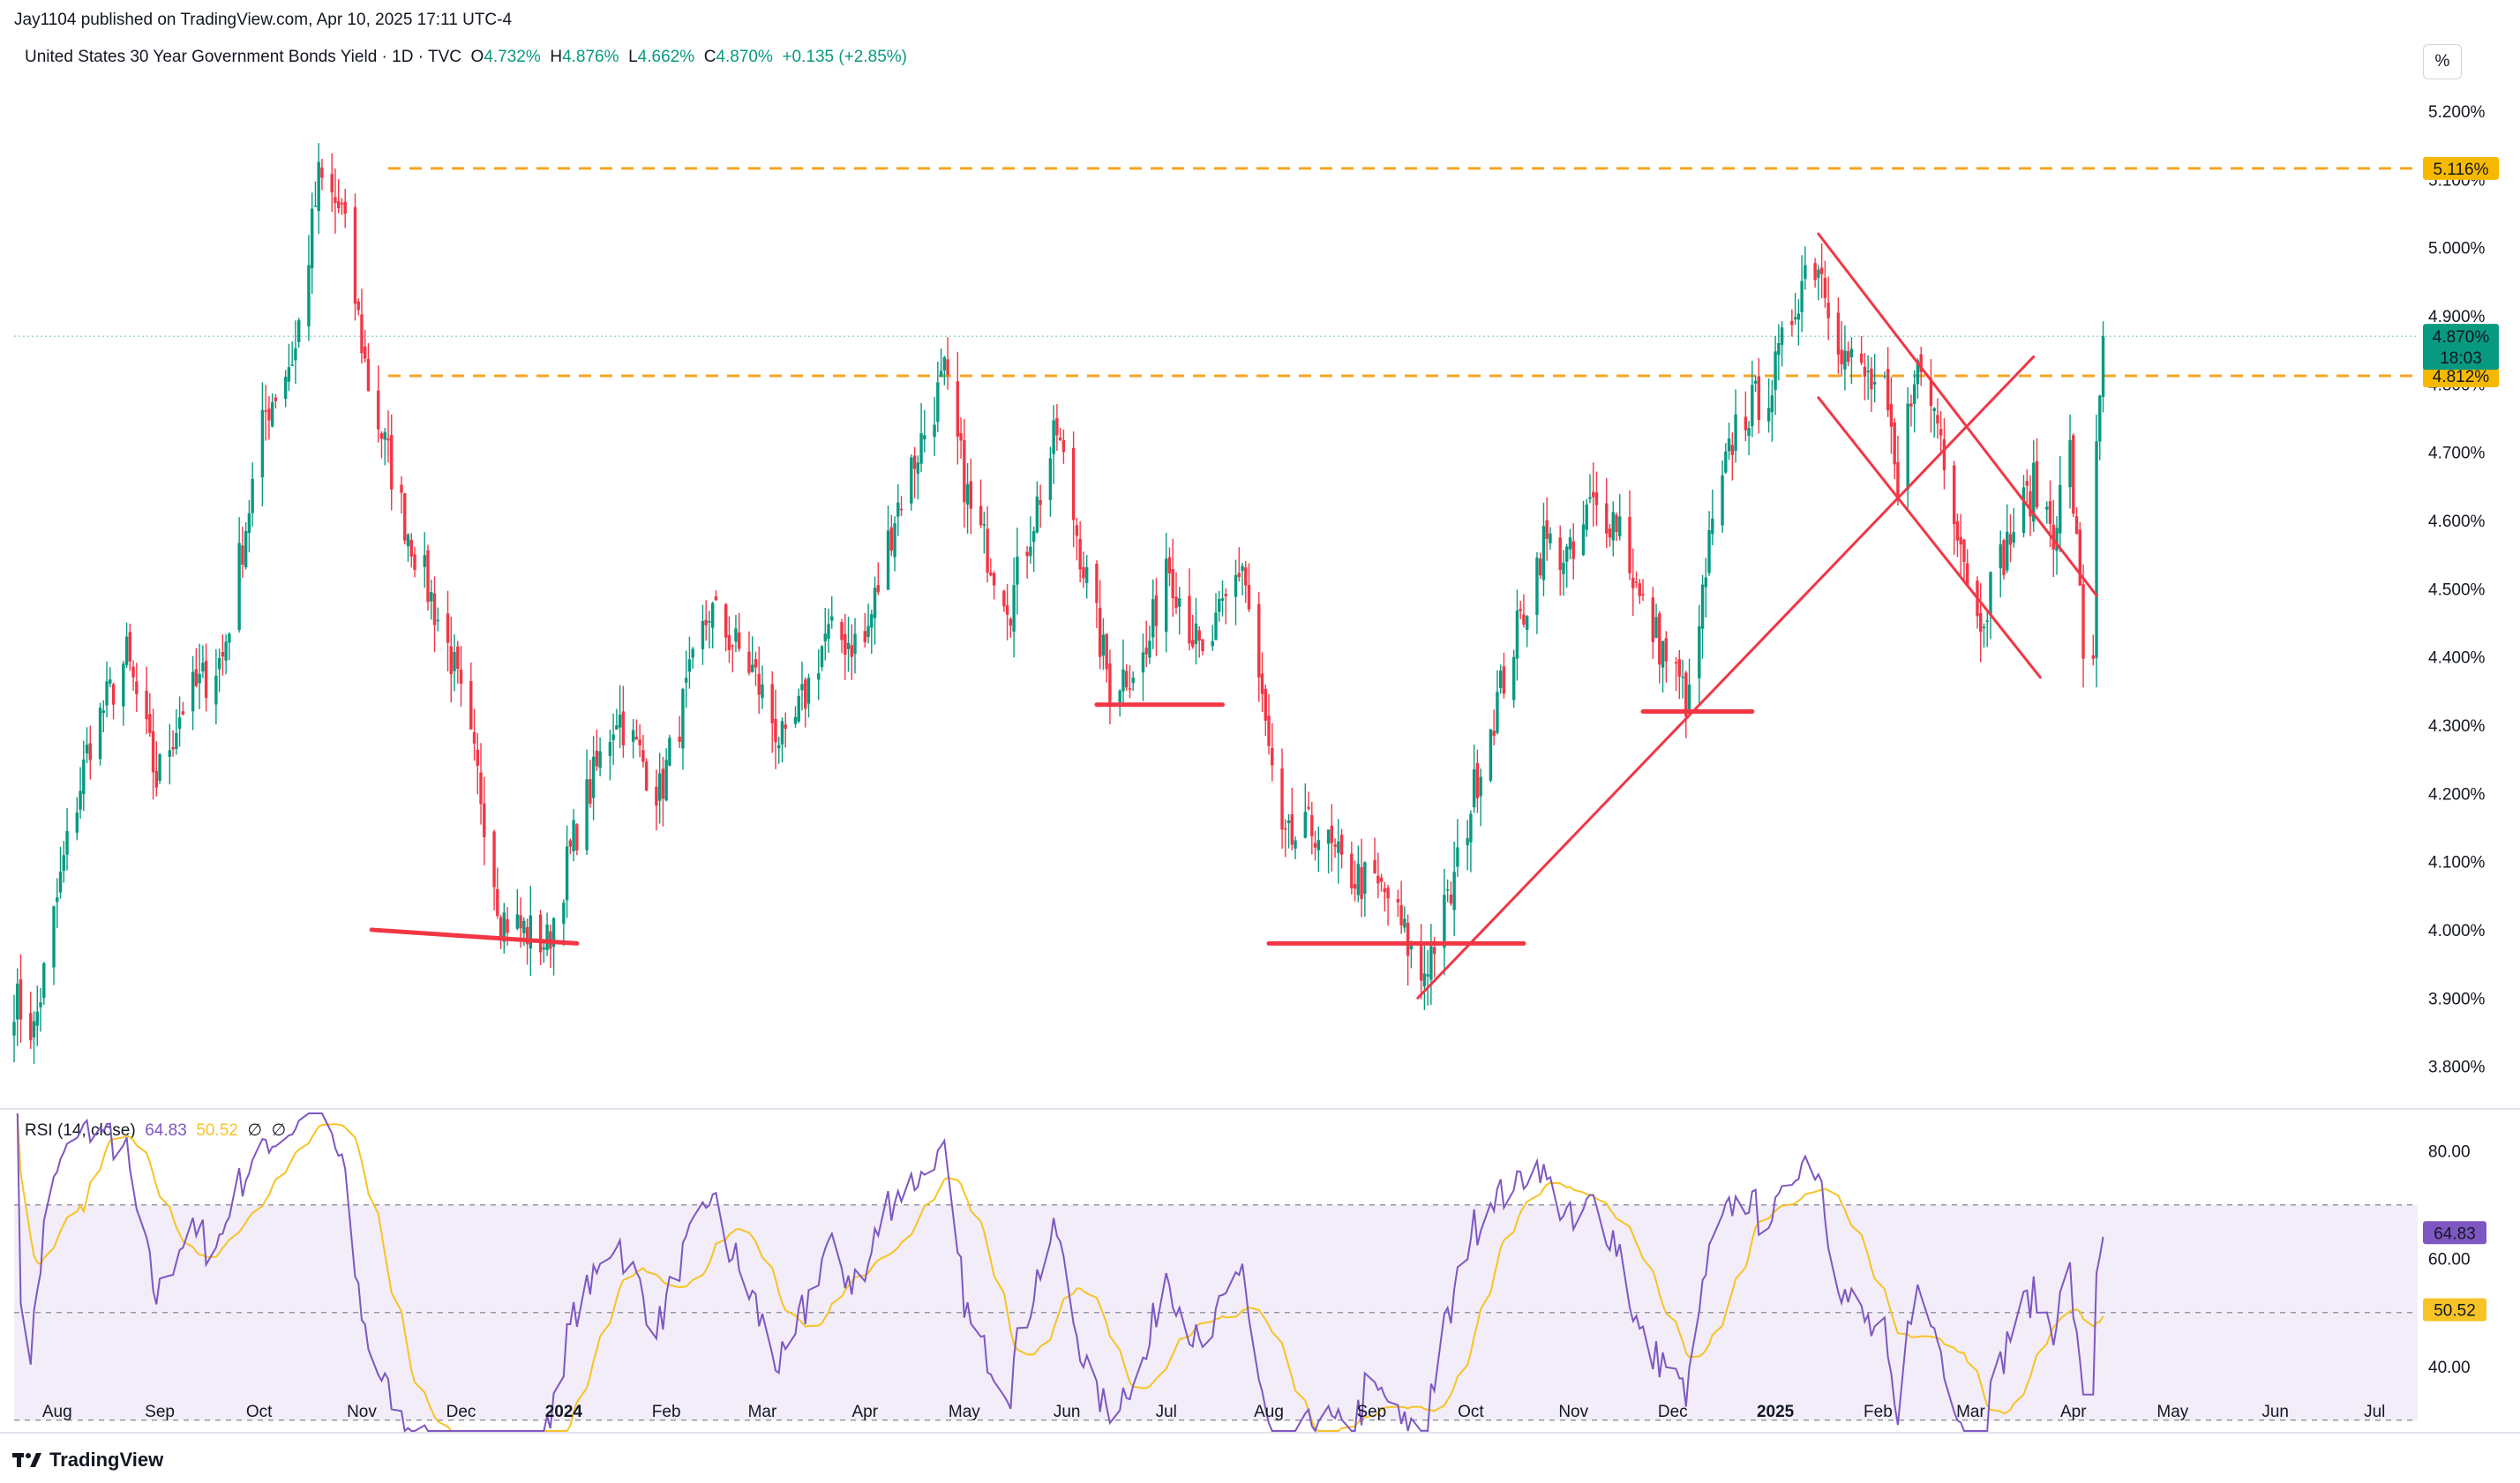  Describe the element at coordinates (709, 57) in the screenshot. I see `close-label: C` at that location.